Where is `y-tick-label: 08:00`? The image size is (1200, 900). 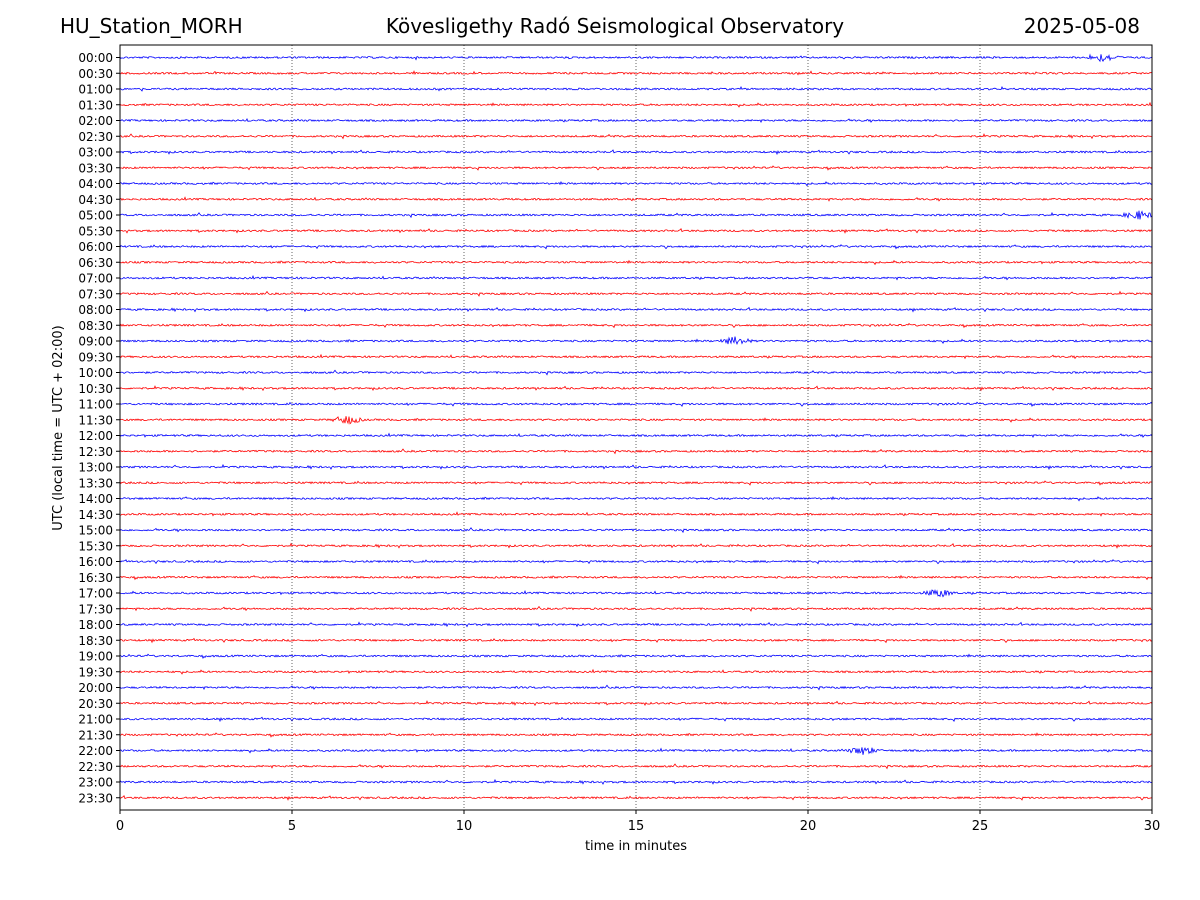
y-tick-label: 08:00 is located at coordinates (95, 310).